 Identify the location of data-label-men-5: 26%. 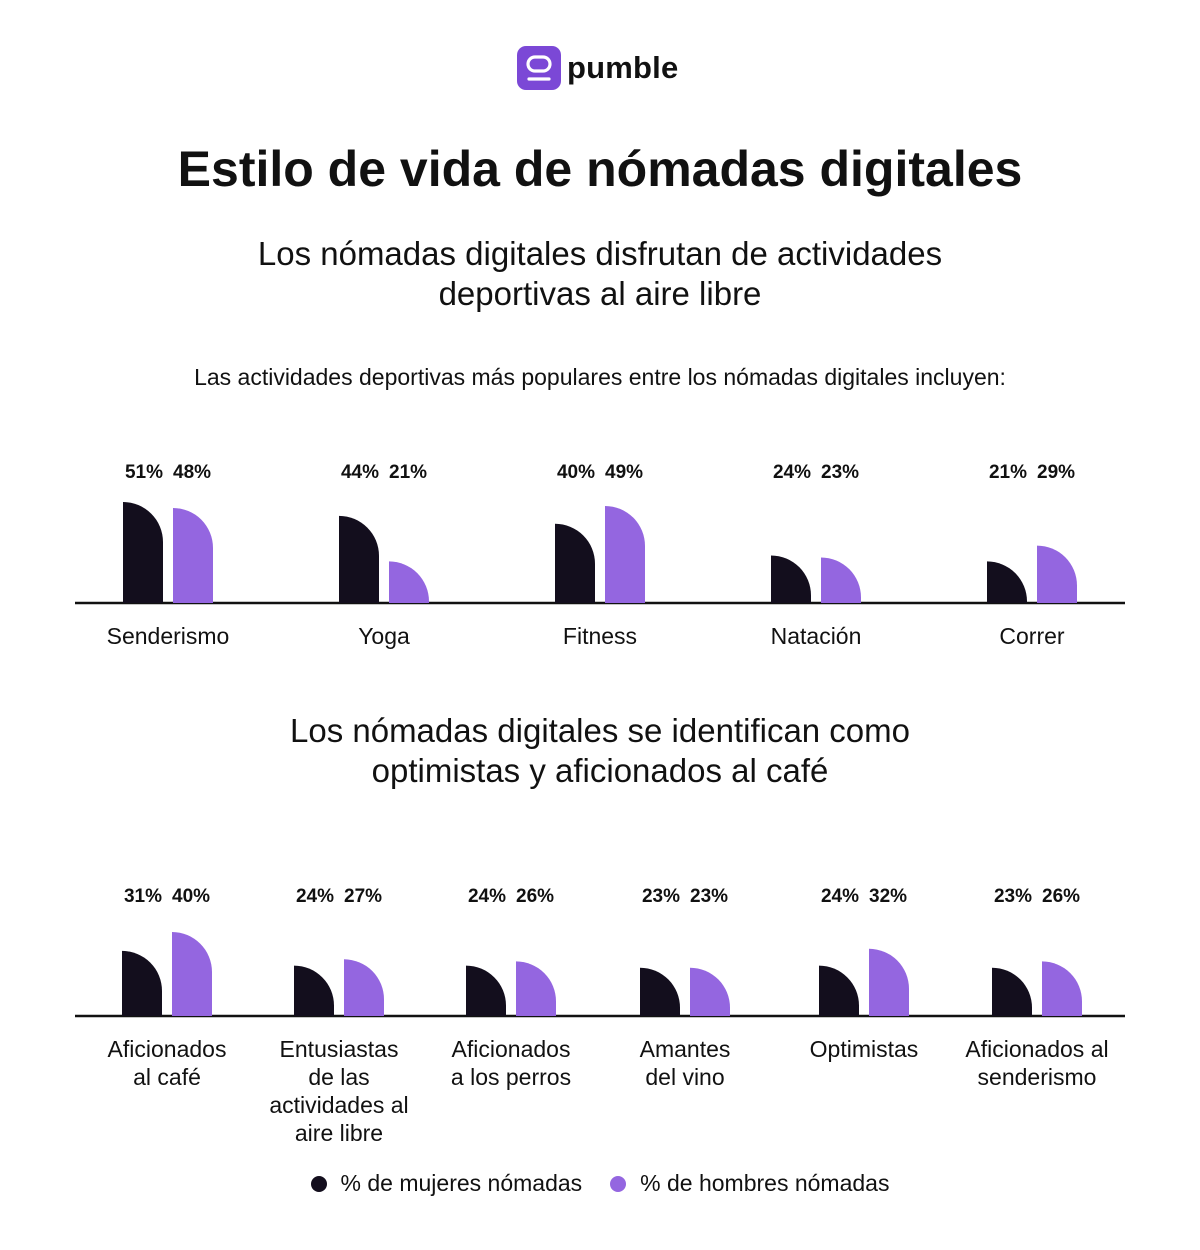
(1061, 896).